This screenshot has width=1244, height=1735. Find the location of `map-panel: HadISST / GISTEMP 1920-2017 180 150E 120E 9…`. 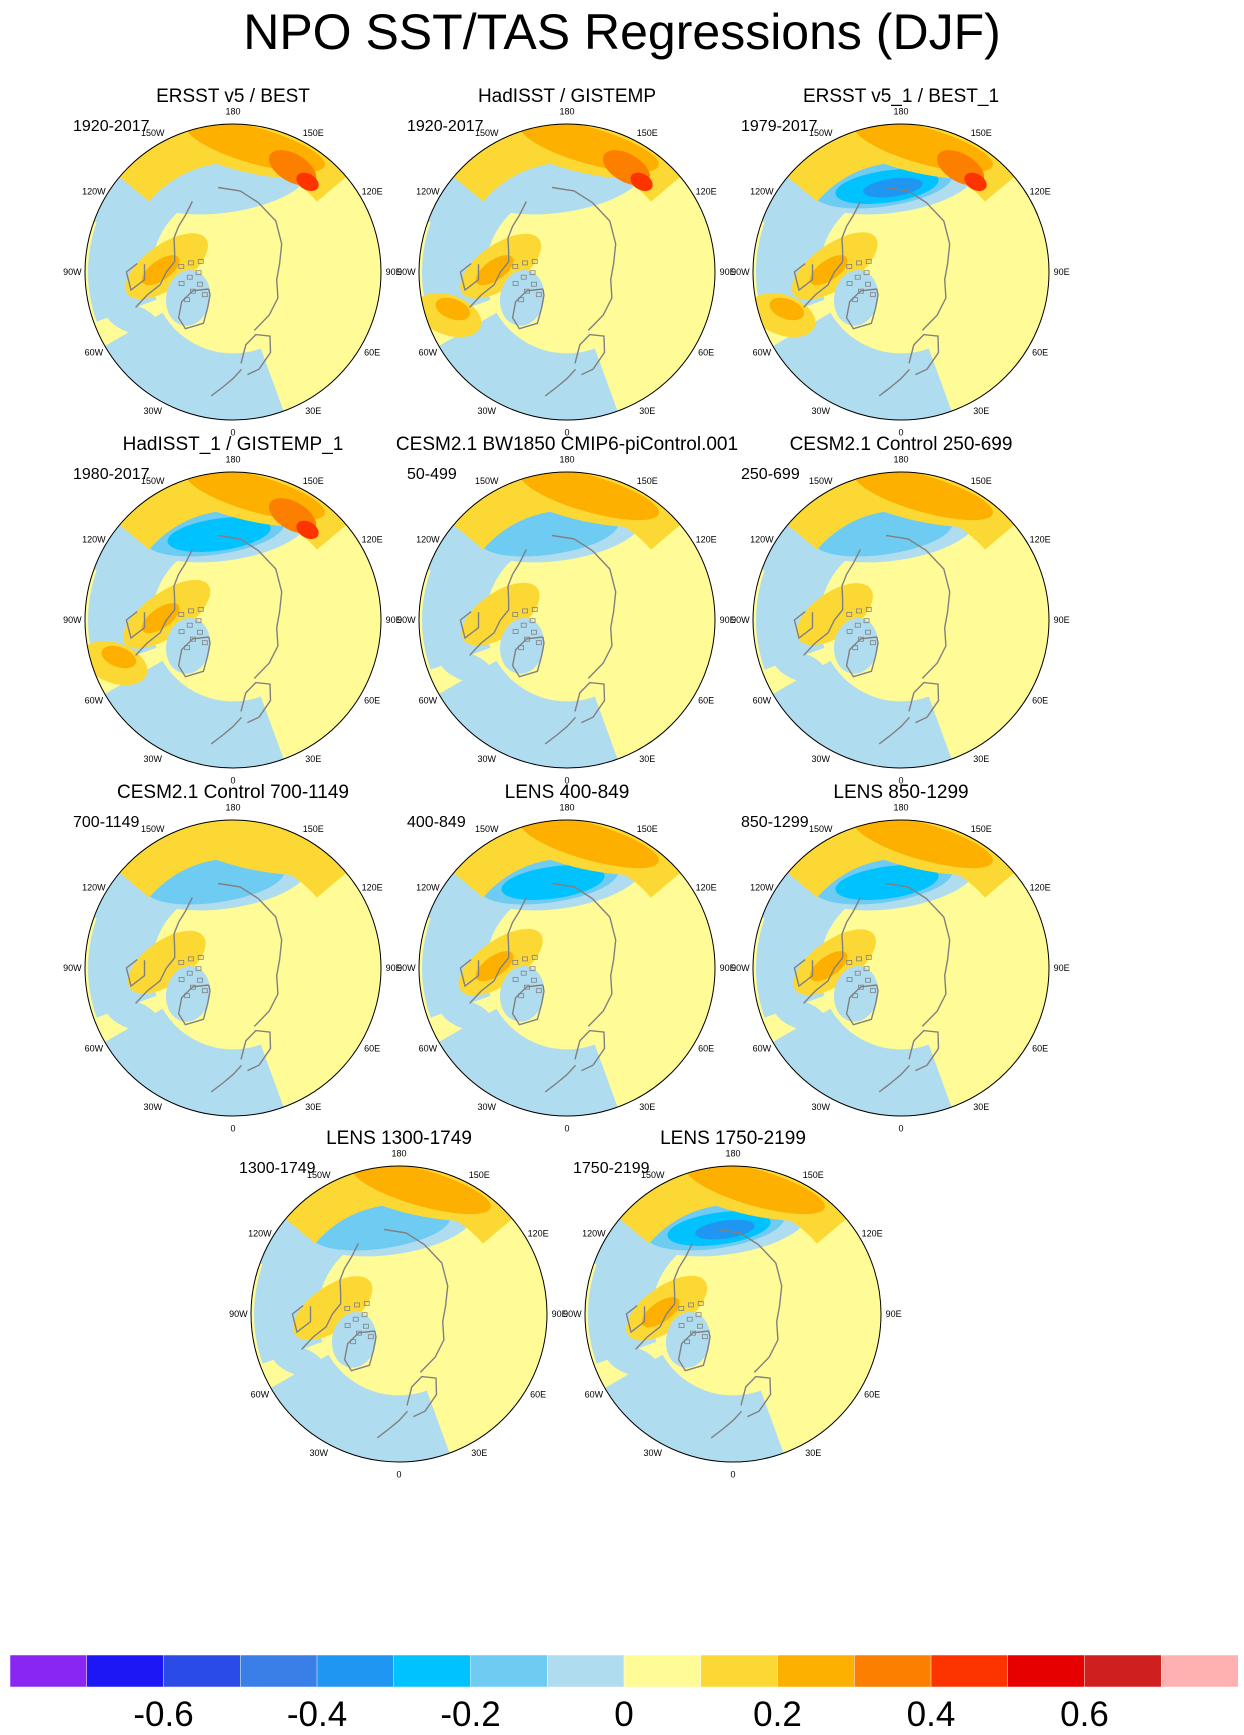

map-panel: HadISST / GISTEMP 1920-2017 180 150E 120E 9… is located at coordinates (567, 265).